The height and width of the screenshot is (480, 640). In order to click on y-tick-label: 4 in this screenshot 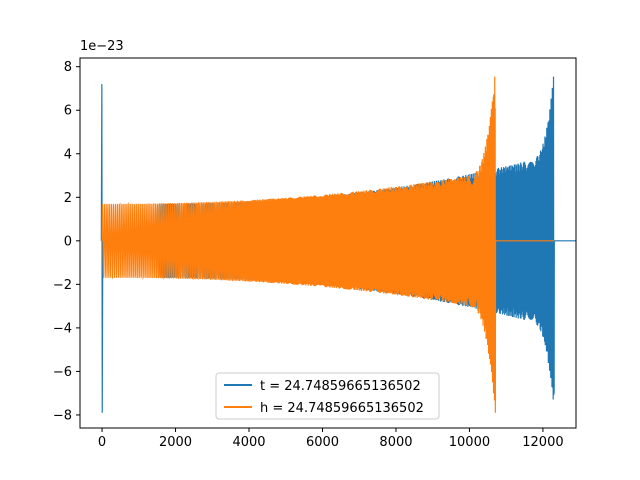, I will do `click(68, 154)`.